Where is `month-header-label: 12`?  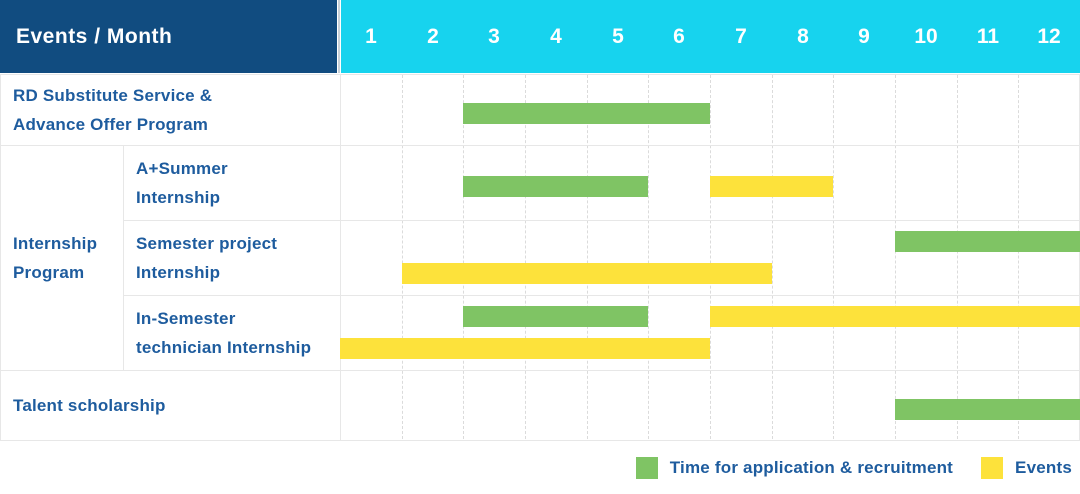
month-header-label: 12 is located at coordinates (1049, 36).